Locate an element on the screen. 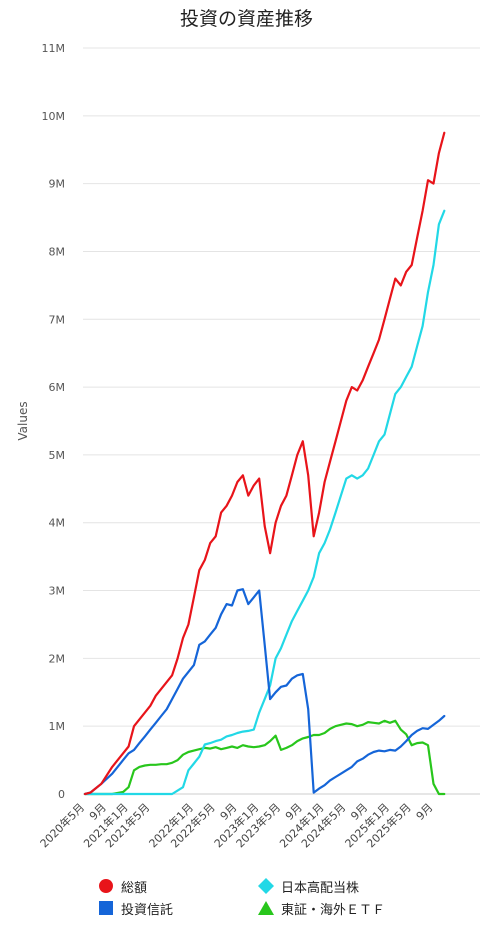  x-tick-label: 9月 is located at coordinates (425, 812).